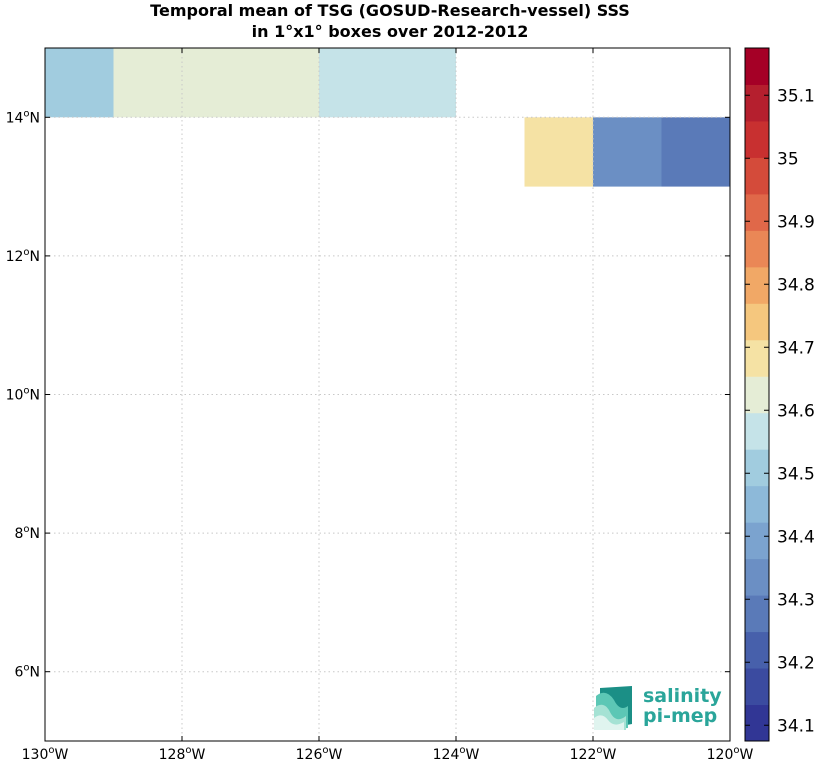  I want to click on colorbar-tick-label: 34.2, so click(796, 663).